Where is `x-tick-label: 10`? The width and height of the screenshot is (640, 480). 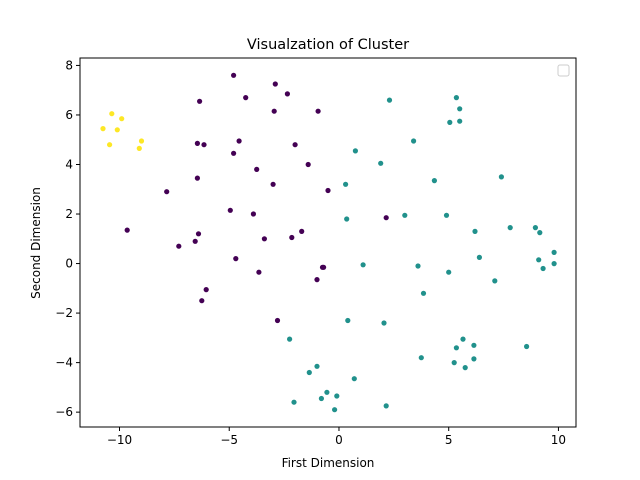 x-tick-label: 10 is located at coordinates (558, 440).